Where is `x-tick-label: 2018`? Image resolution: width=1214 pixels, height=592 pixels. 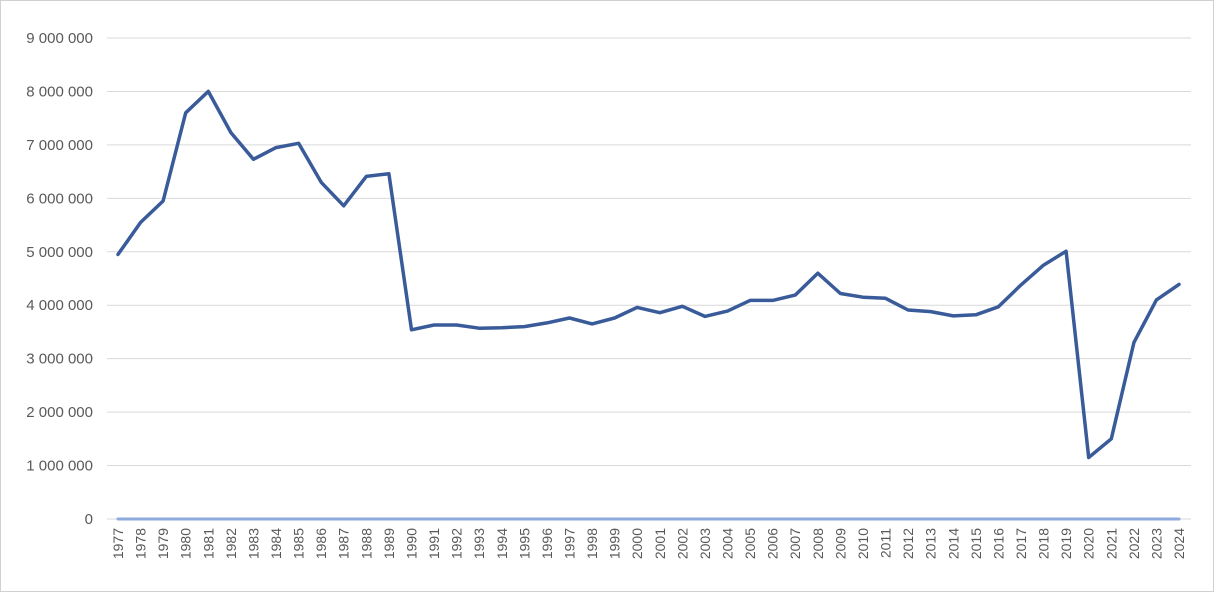
x-tick-label: 2018 is located at coordinates (1044, 543).